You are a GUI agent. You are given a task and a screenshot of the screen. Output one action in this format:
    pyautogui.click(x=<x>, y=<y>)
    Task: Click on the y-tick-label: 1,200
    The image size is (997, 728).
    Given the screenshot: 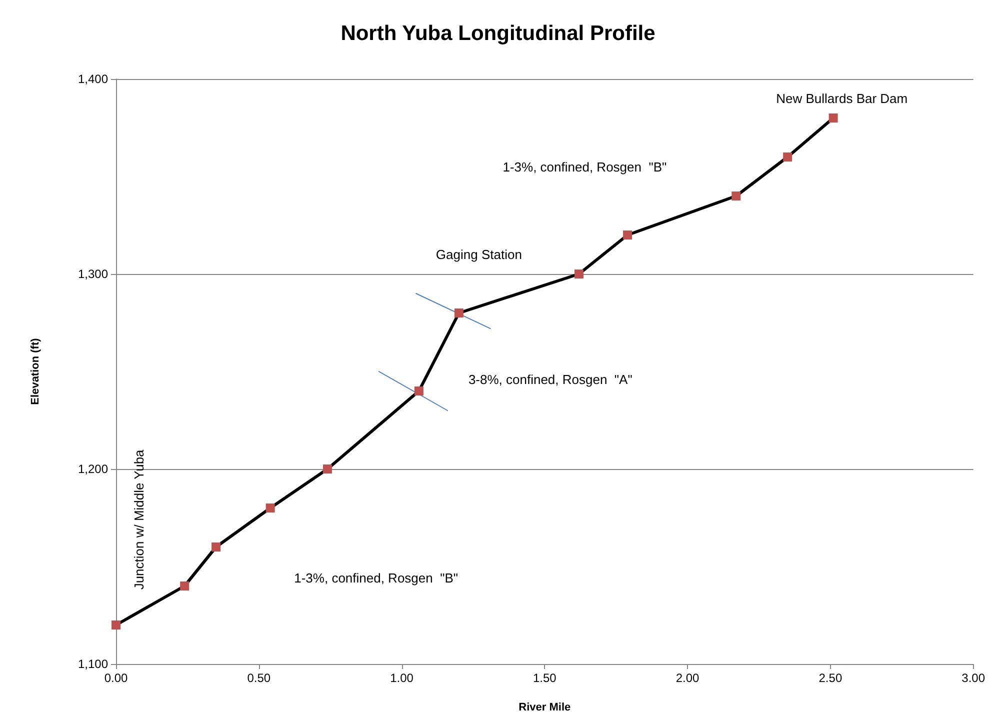 What is the action you would take?
    pyautogui.click(x=93, y=469)
    